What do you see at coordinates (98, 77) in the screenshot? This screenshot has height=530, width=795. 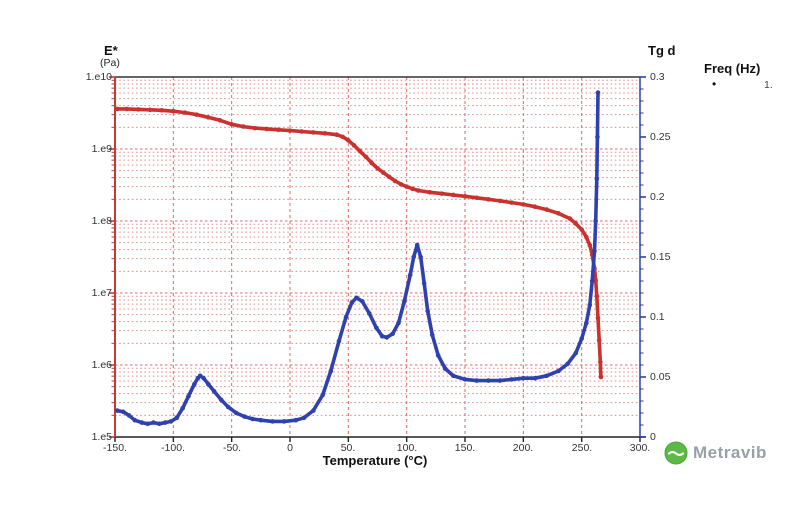 I see `left-tick-label: 1.e10` at bounding box center [98, 77].